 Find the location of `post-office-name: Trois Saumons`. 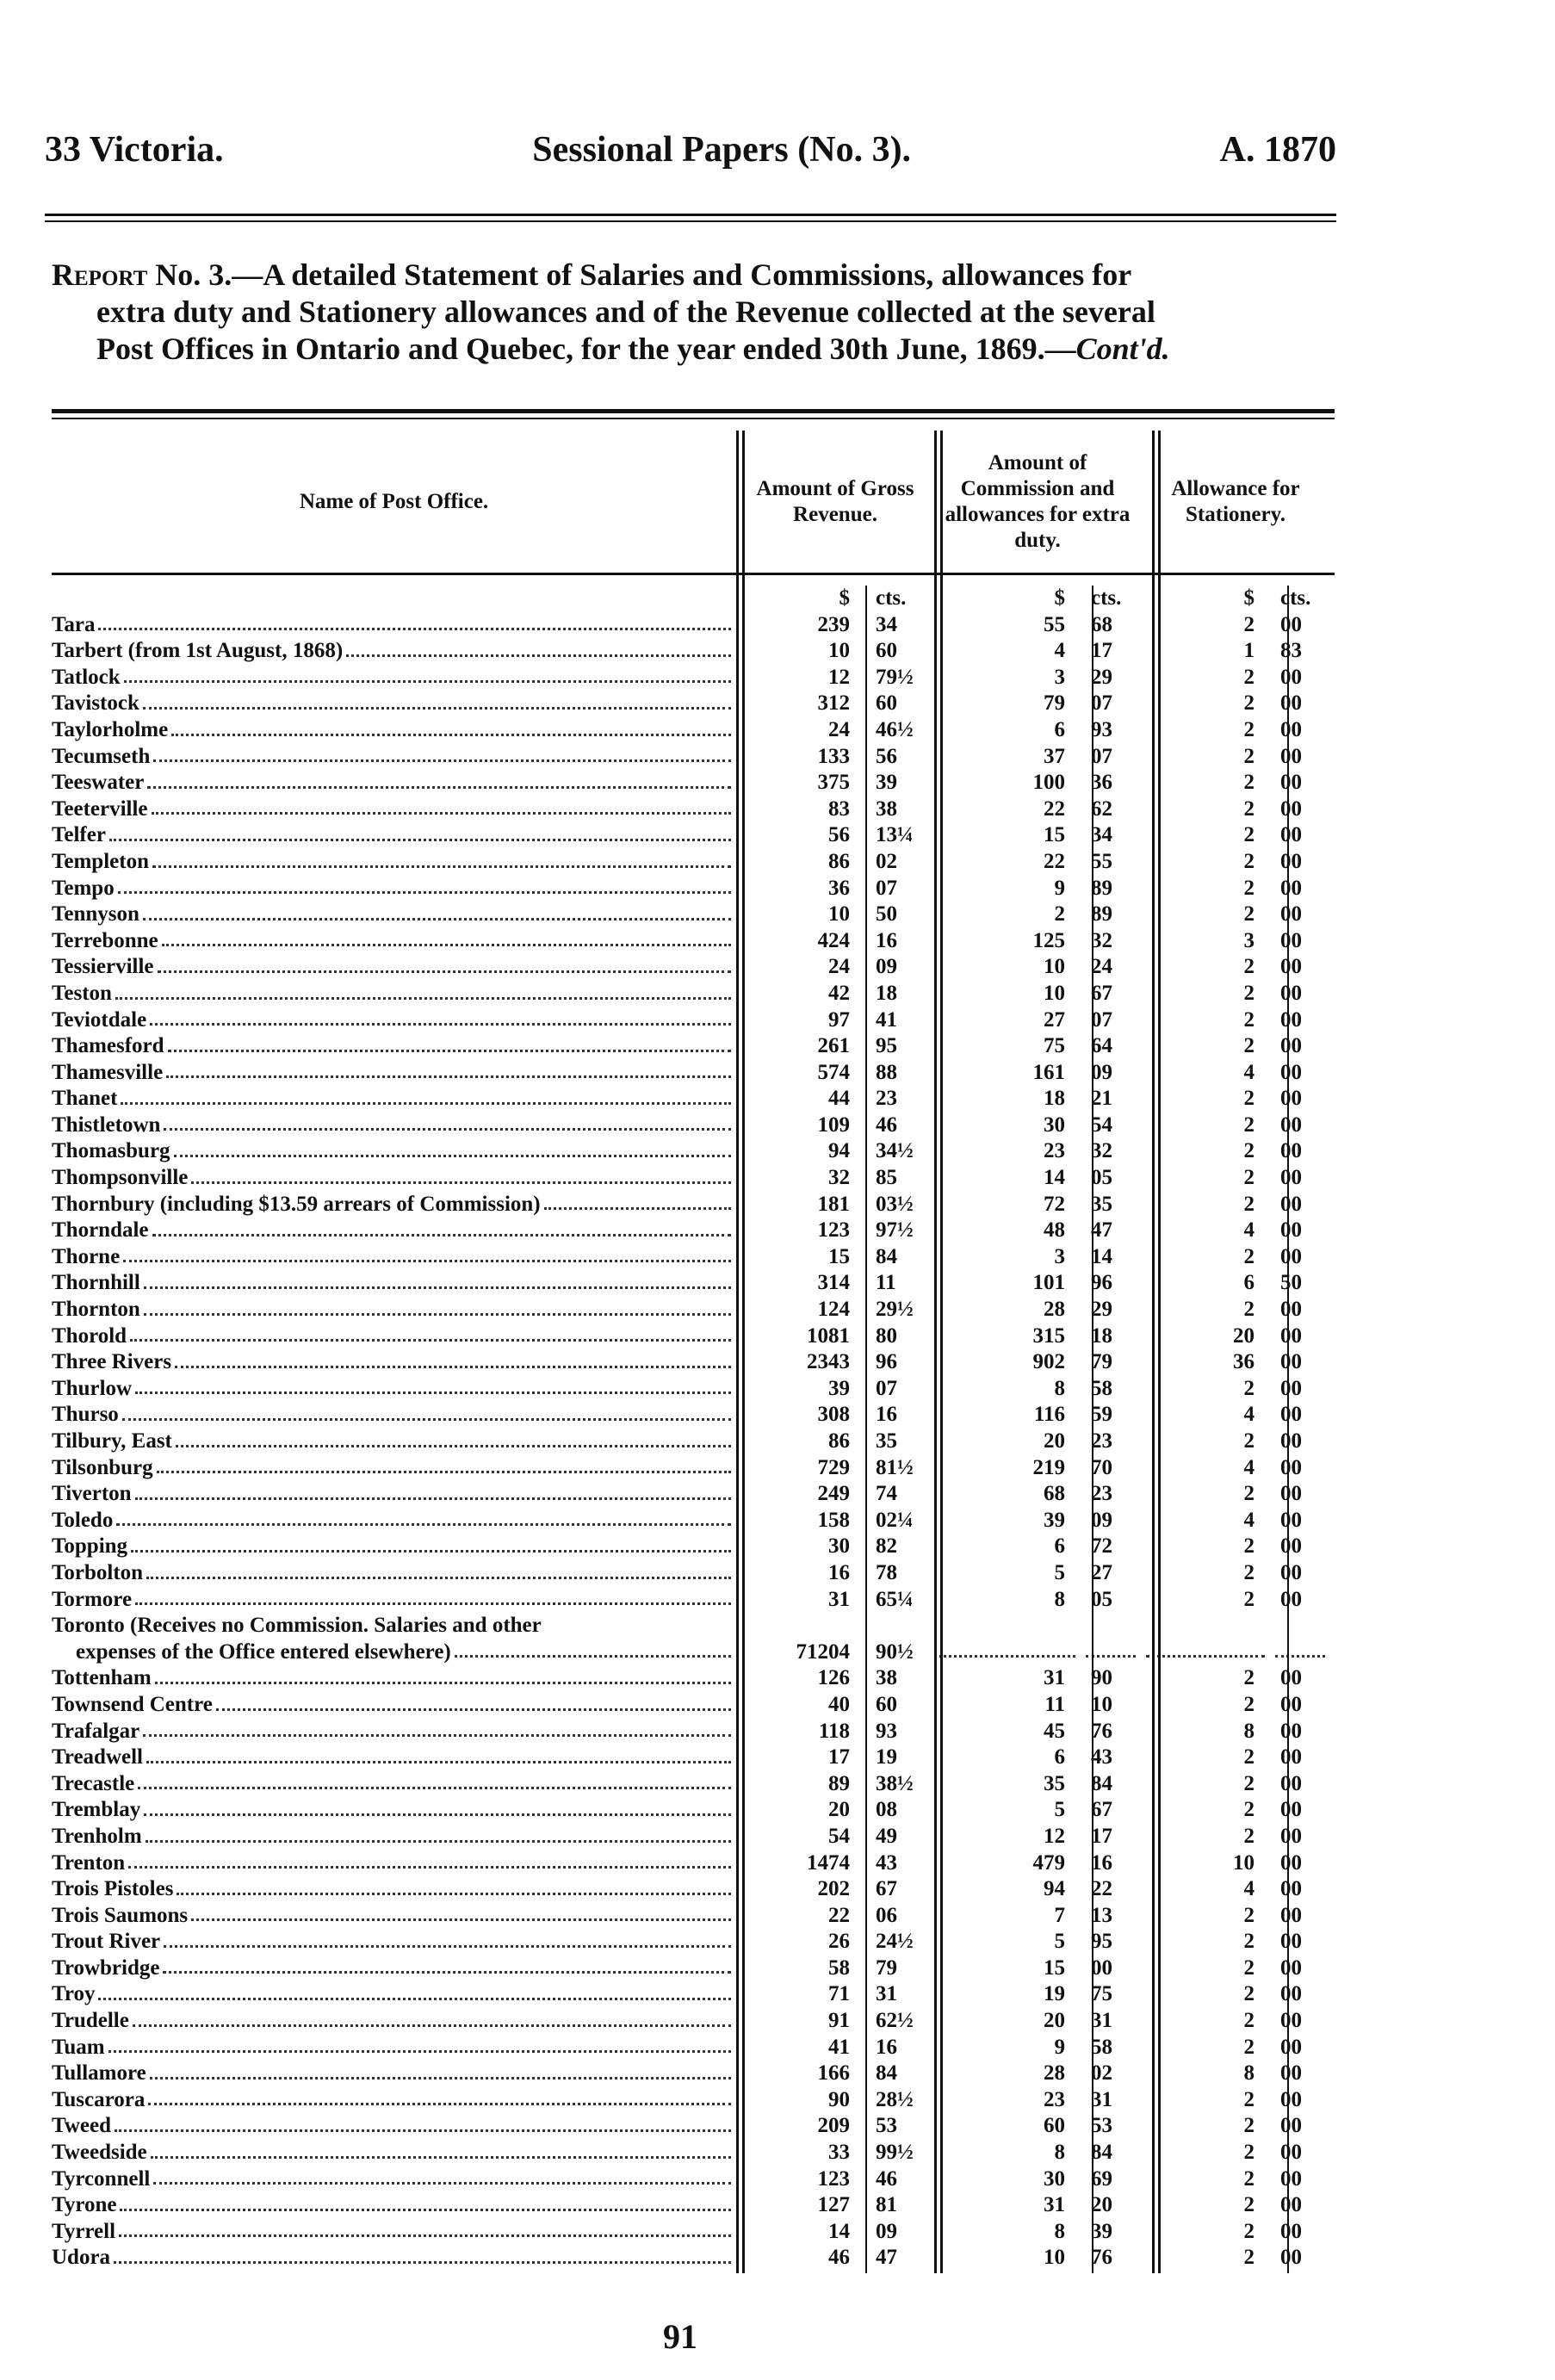

post-office-name: Trois Saumons is located at coordinates (394, 1917).